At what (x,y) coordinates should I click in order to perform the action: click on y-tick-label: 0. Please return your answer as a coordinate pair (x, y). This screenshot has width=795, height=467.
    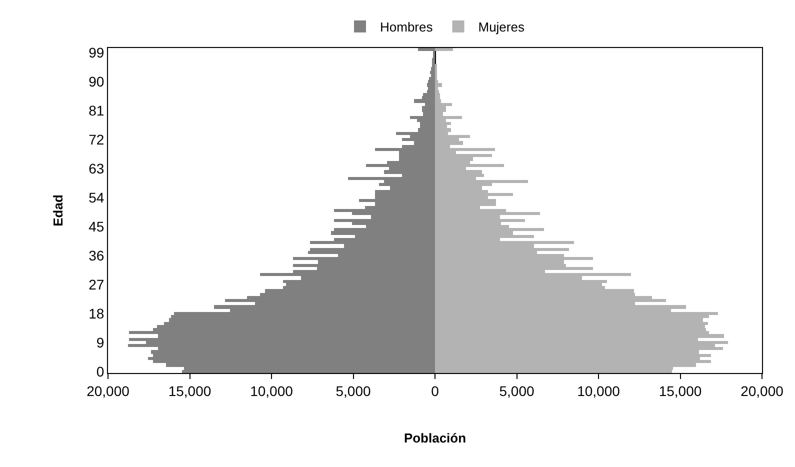
    Looking at the image, I should click on (100, 371).